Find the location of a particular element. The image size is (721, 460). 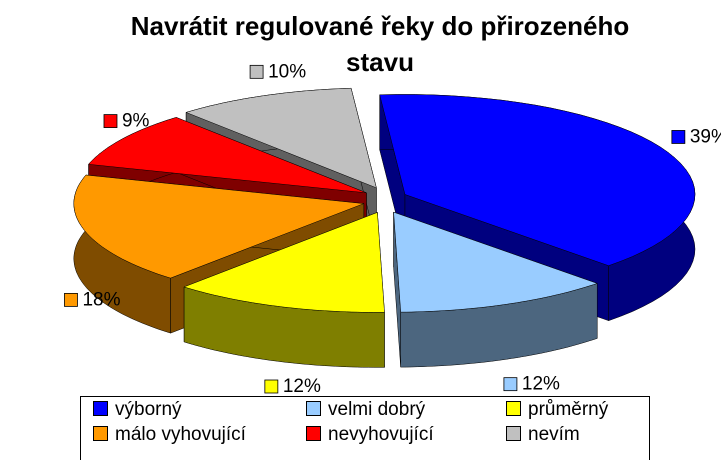

legend-item: výborný is located at coordinates (137, 410).